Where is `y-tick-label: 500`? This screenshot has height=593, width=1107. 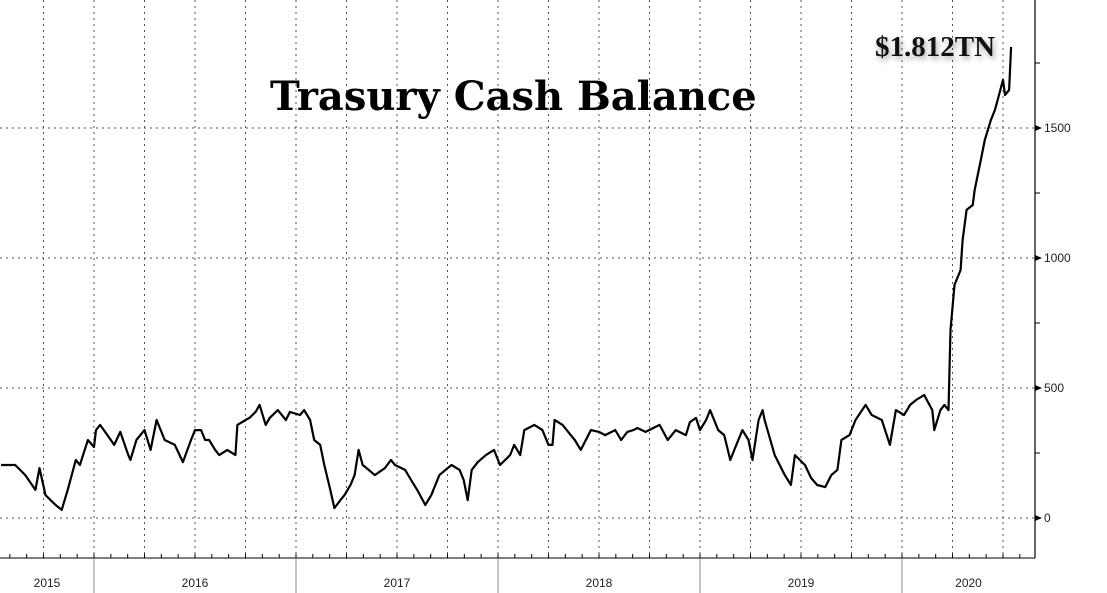
y-tick-label: 500 is located at coordinates (1054, 388).